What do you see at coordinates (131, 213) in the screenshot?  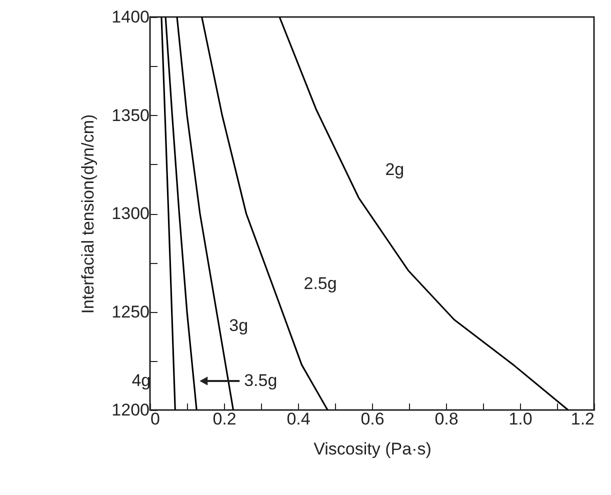 I see `y-tick-label: 1300` at bounding box center [131, 213].